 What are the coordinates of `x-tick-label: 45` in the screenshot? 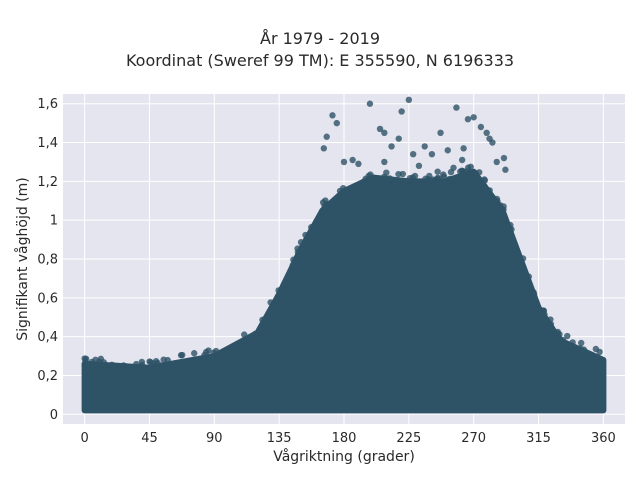 It's located at (149, 438).